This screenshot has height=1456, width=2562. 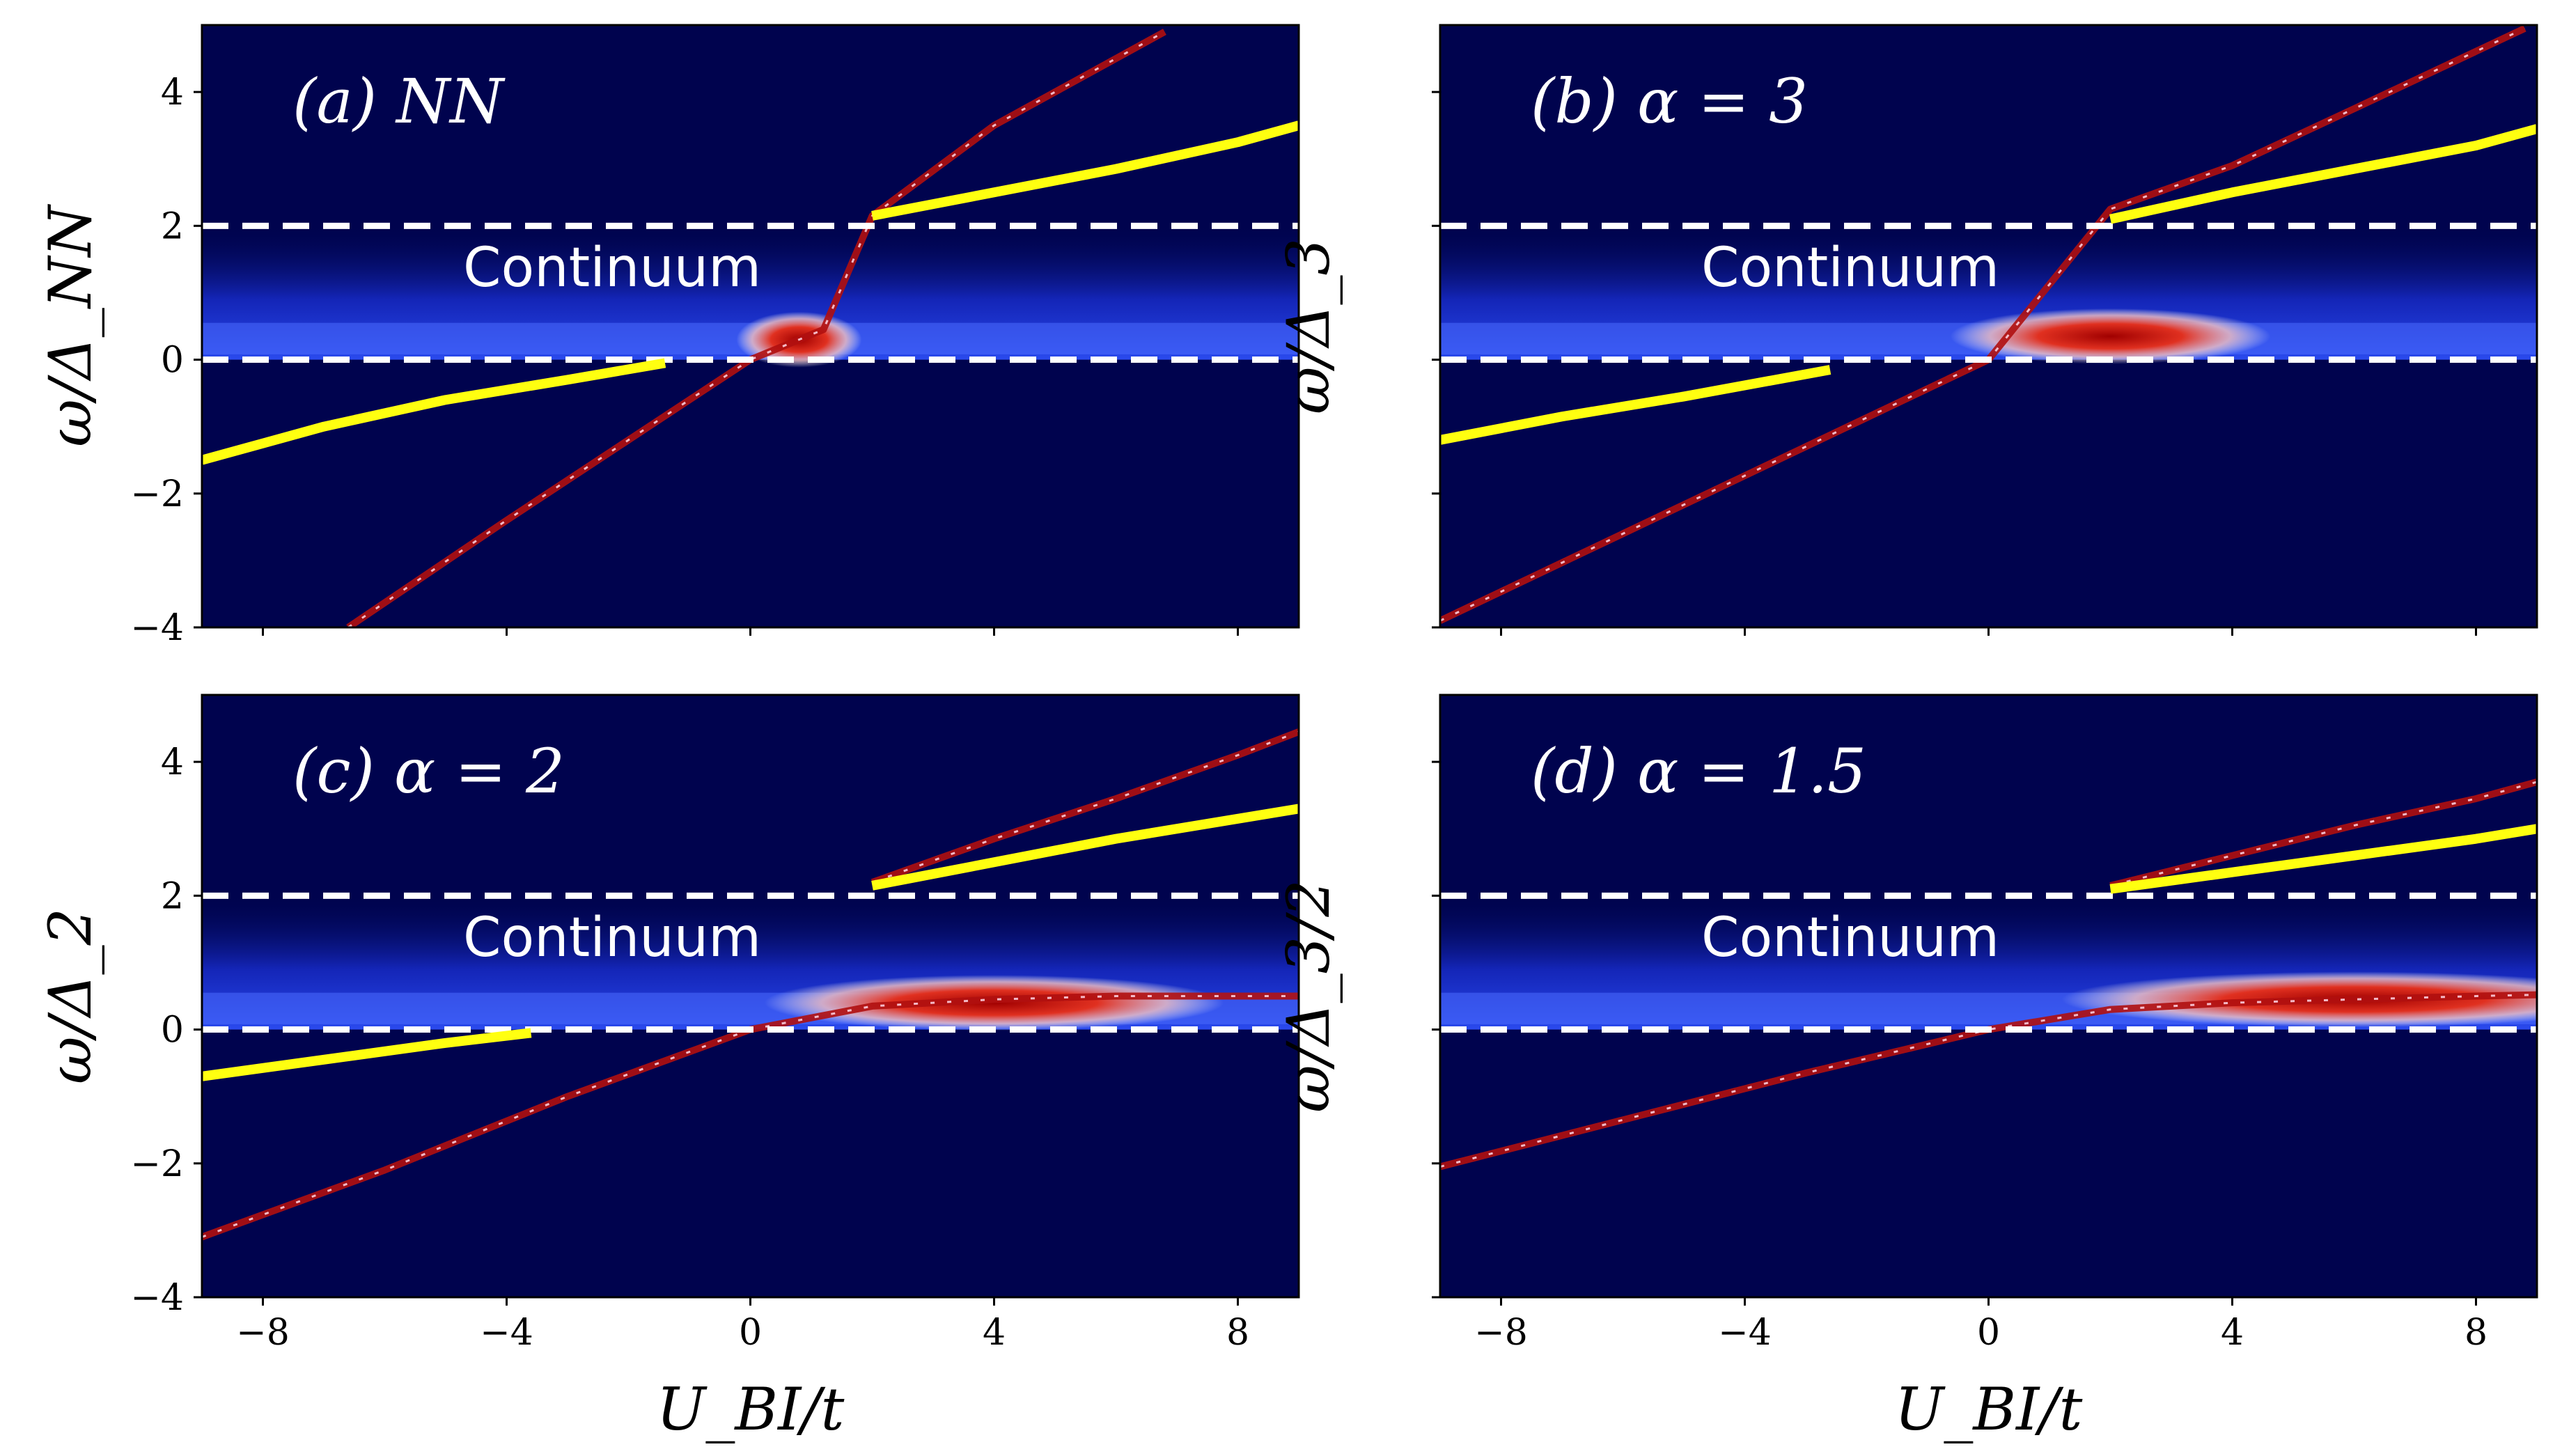 What do you see at coordinates (751, 1409) in the screenshot?
I see `panel-c-xlabel: U_BI/t` at bounding box center [751, 1409].